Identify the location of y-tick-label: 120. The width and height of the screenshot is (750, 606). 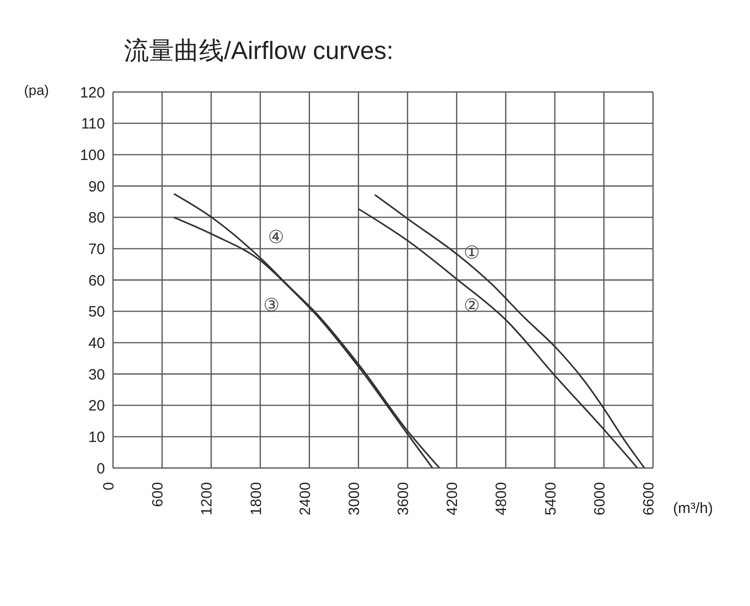
(92, 93).